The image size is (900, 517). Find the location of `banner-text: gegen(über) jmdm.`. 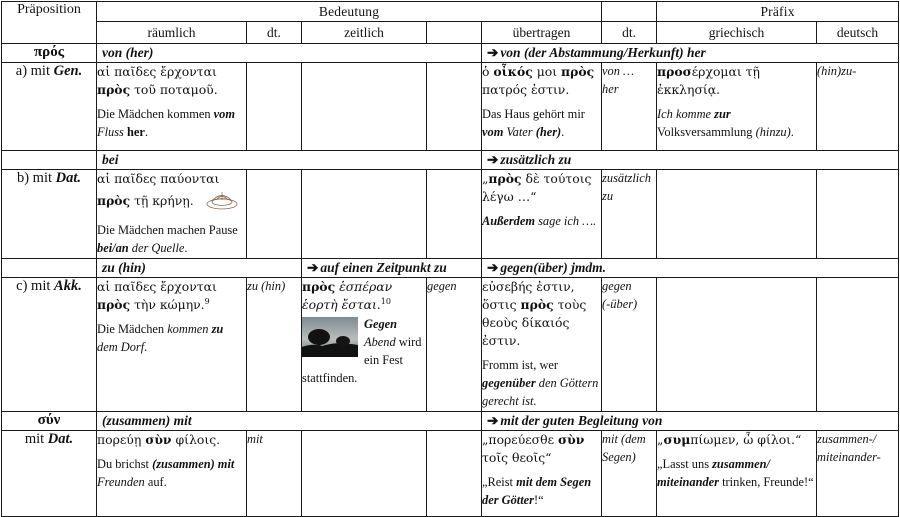

banner-text: gegen(über) jmdm. is located at coordinates (553, 267).